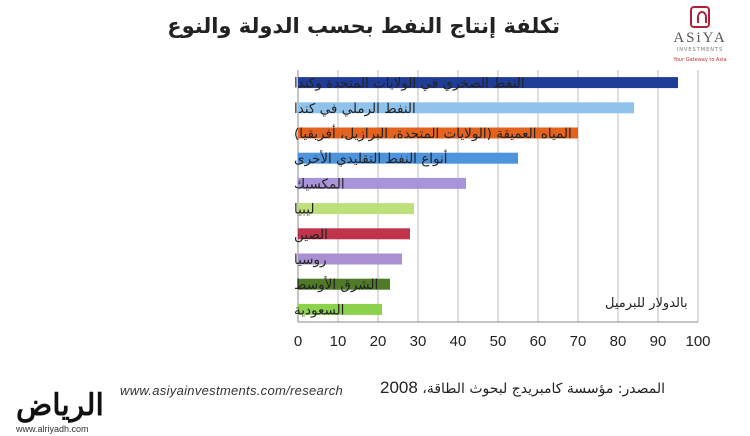 The height and width of the screenshot is (436, 750). What do you see at coordinates (618, 341) in the screenshot?
I see `x-tick-label: 80` at bounding box center [618, 341].